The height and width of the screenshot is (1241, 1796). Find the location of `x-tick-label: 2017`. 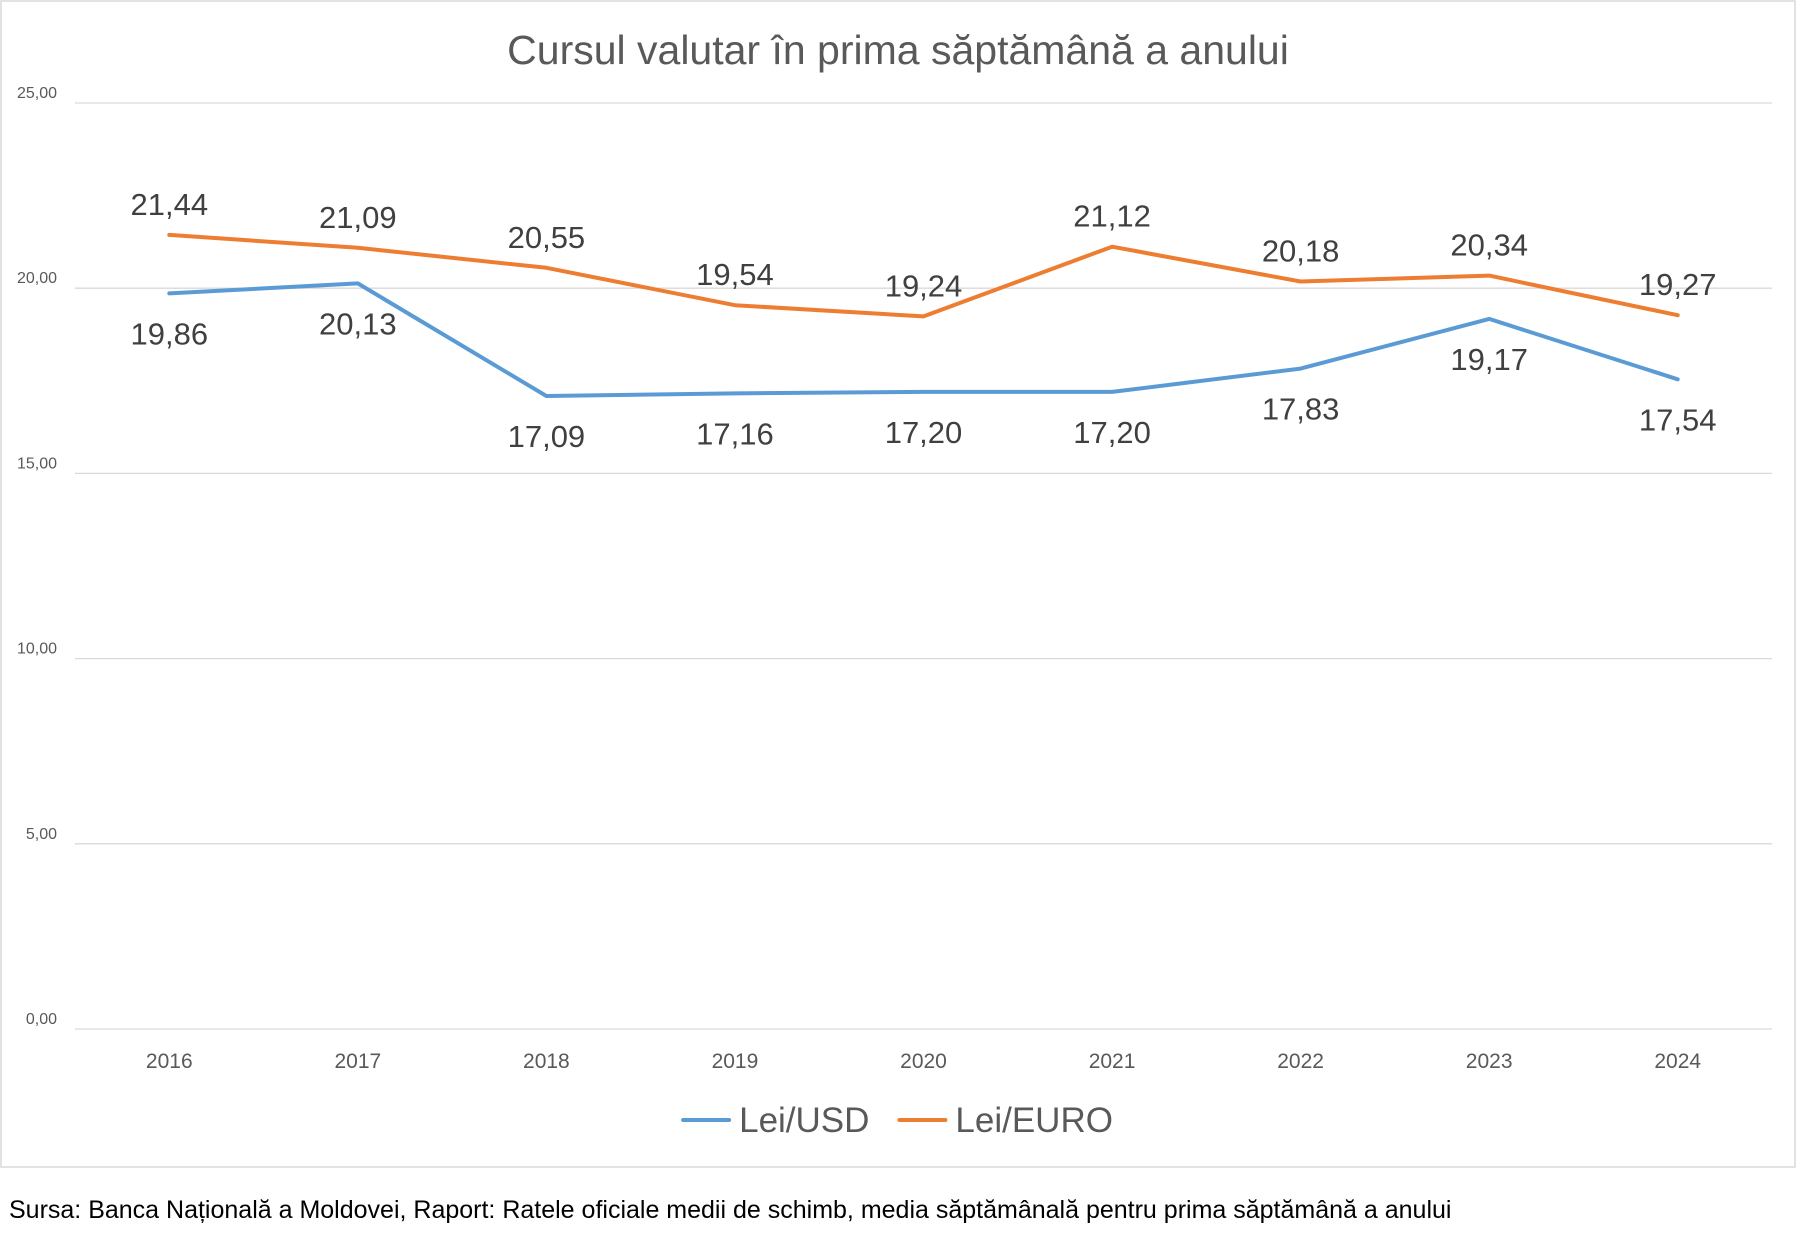

x-tick-label: 2017 is located at coordinates (357, 1061).